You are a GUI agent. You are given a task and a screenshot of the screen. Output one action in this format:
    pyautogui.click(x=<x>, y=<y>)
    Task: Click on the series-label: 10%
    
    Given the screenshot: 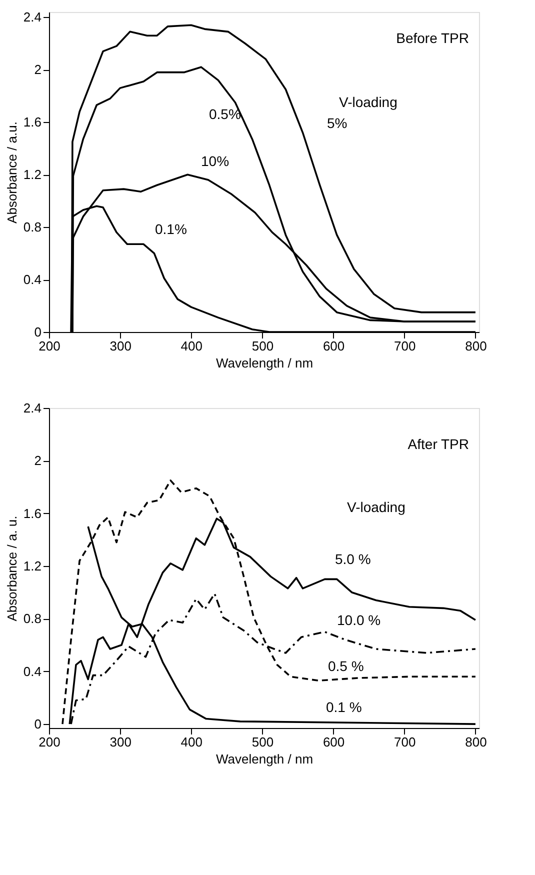 What is the action you would take?
    pyautogui.click(x=215, y=161)
    